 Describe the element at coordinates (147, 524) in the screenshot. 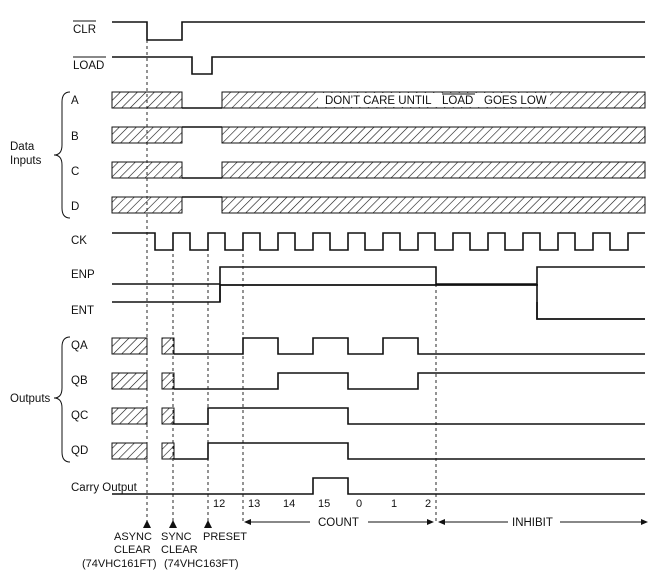

I see `async-clear-marker` at that location.